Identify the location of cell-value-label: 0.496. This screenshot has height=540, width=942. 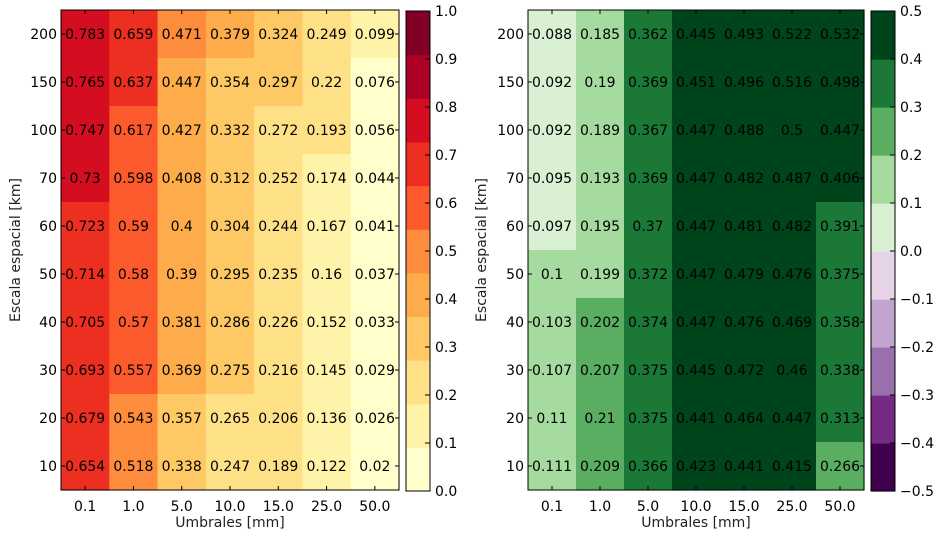
(744, 83).